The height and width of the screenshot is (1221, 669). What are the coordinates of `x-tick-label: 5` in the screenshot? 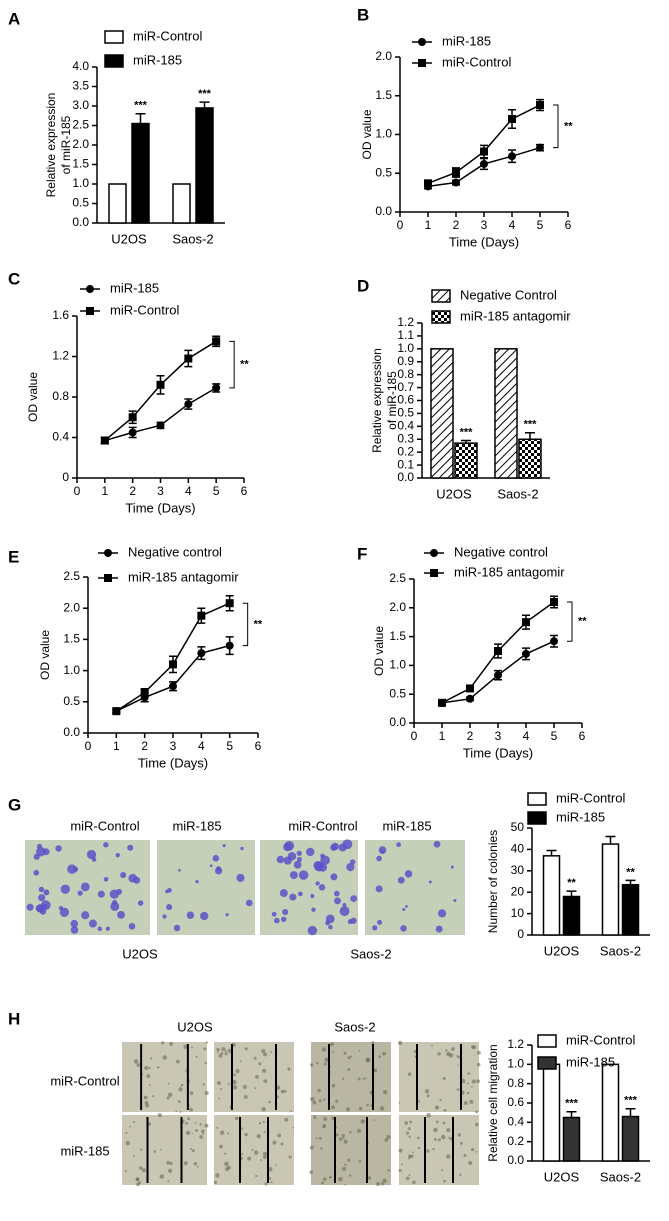 It's located at (554, 736).